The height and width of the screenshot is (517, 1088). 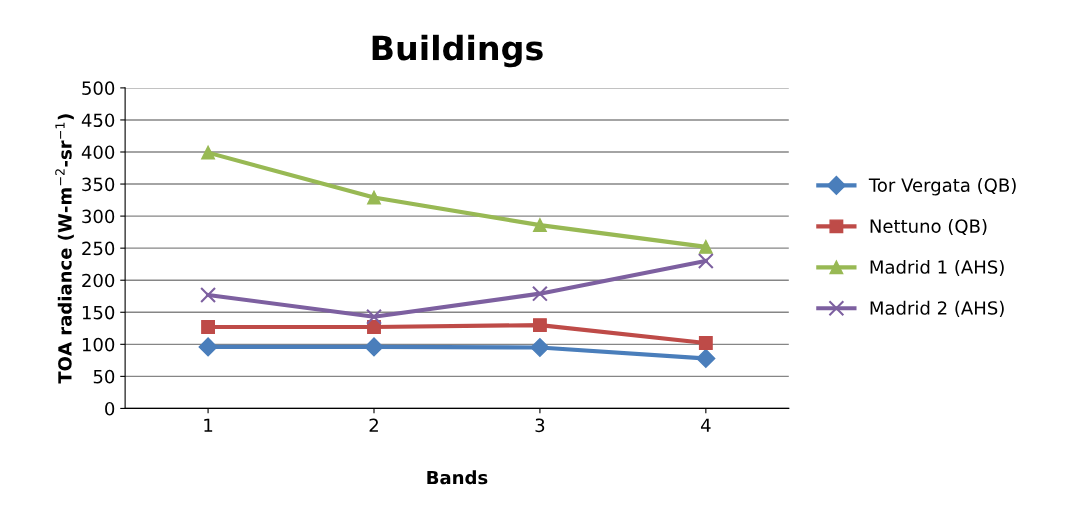 What do you see at coordinates (373, 425) in the screenshot?
I see `x-tick-label: 2` at bounding box center [373, 425].